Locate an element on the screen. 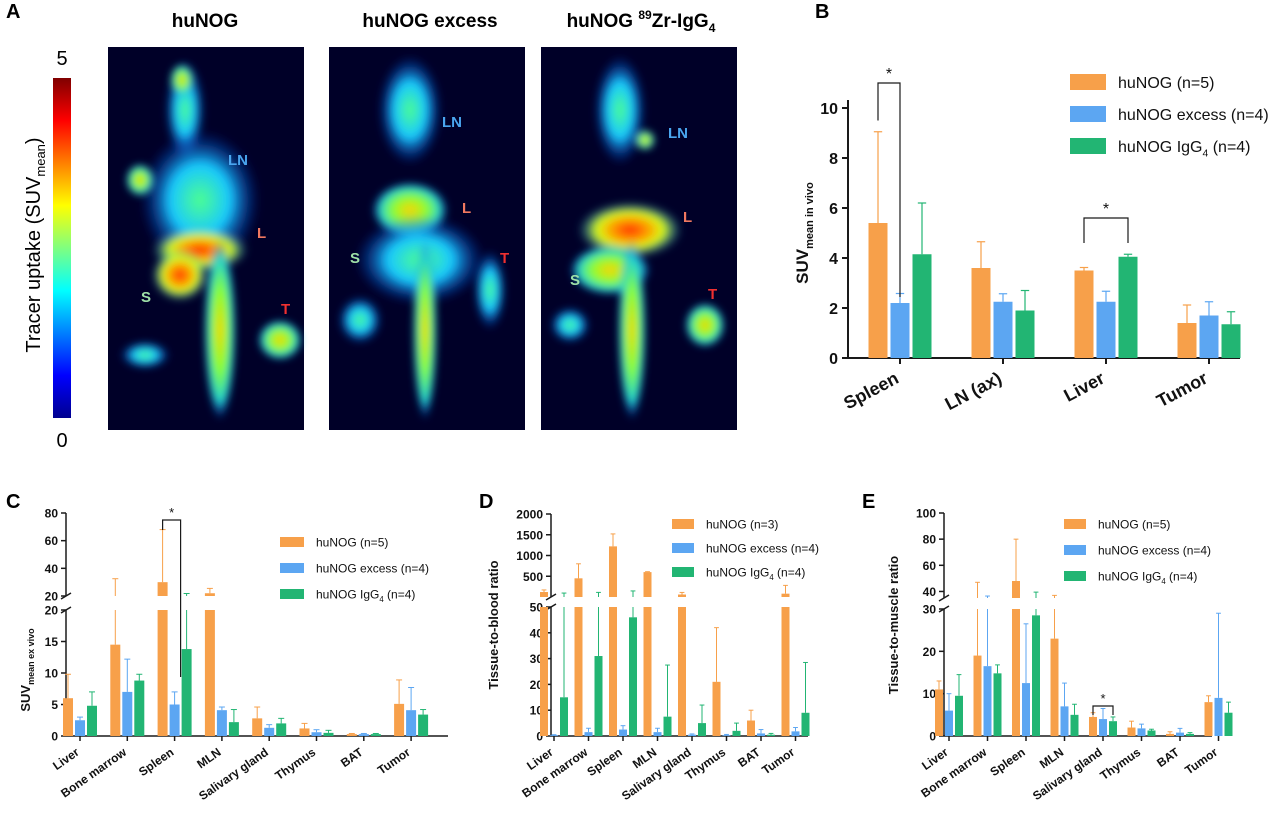 The image size is (1280, 815). d-y-tick-label: 0 is located at coordinates (539, 737).